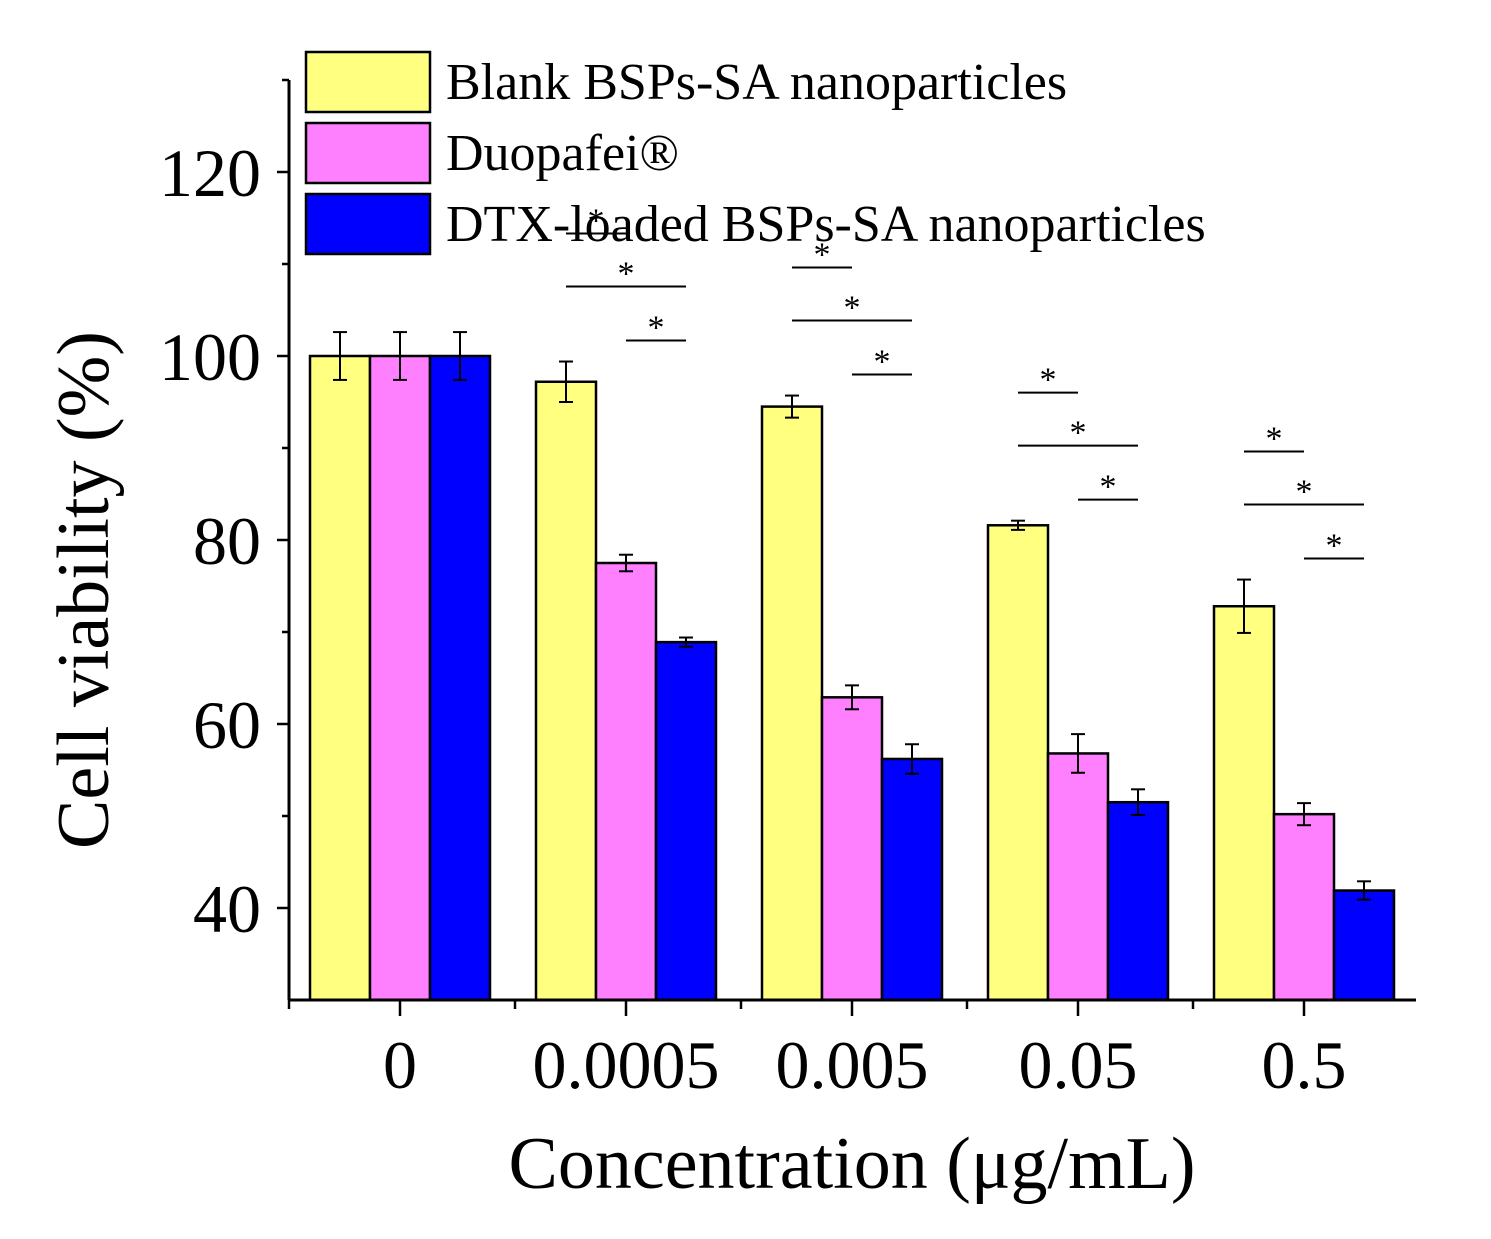 The image size is (1491, 1239). I want to click on y-tick-label: 60, so click(227, 725).